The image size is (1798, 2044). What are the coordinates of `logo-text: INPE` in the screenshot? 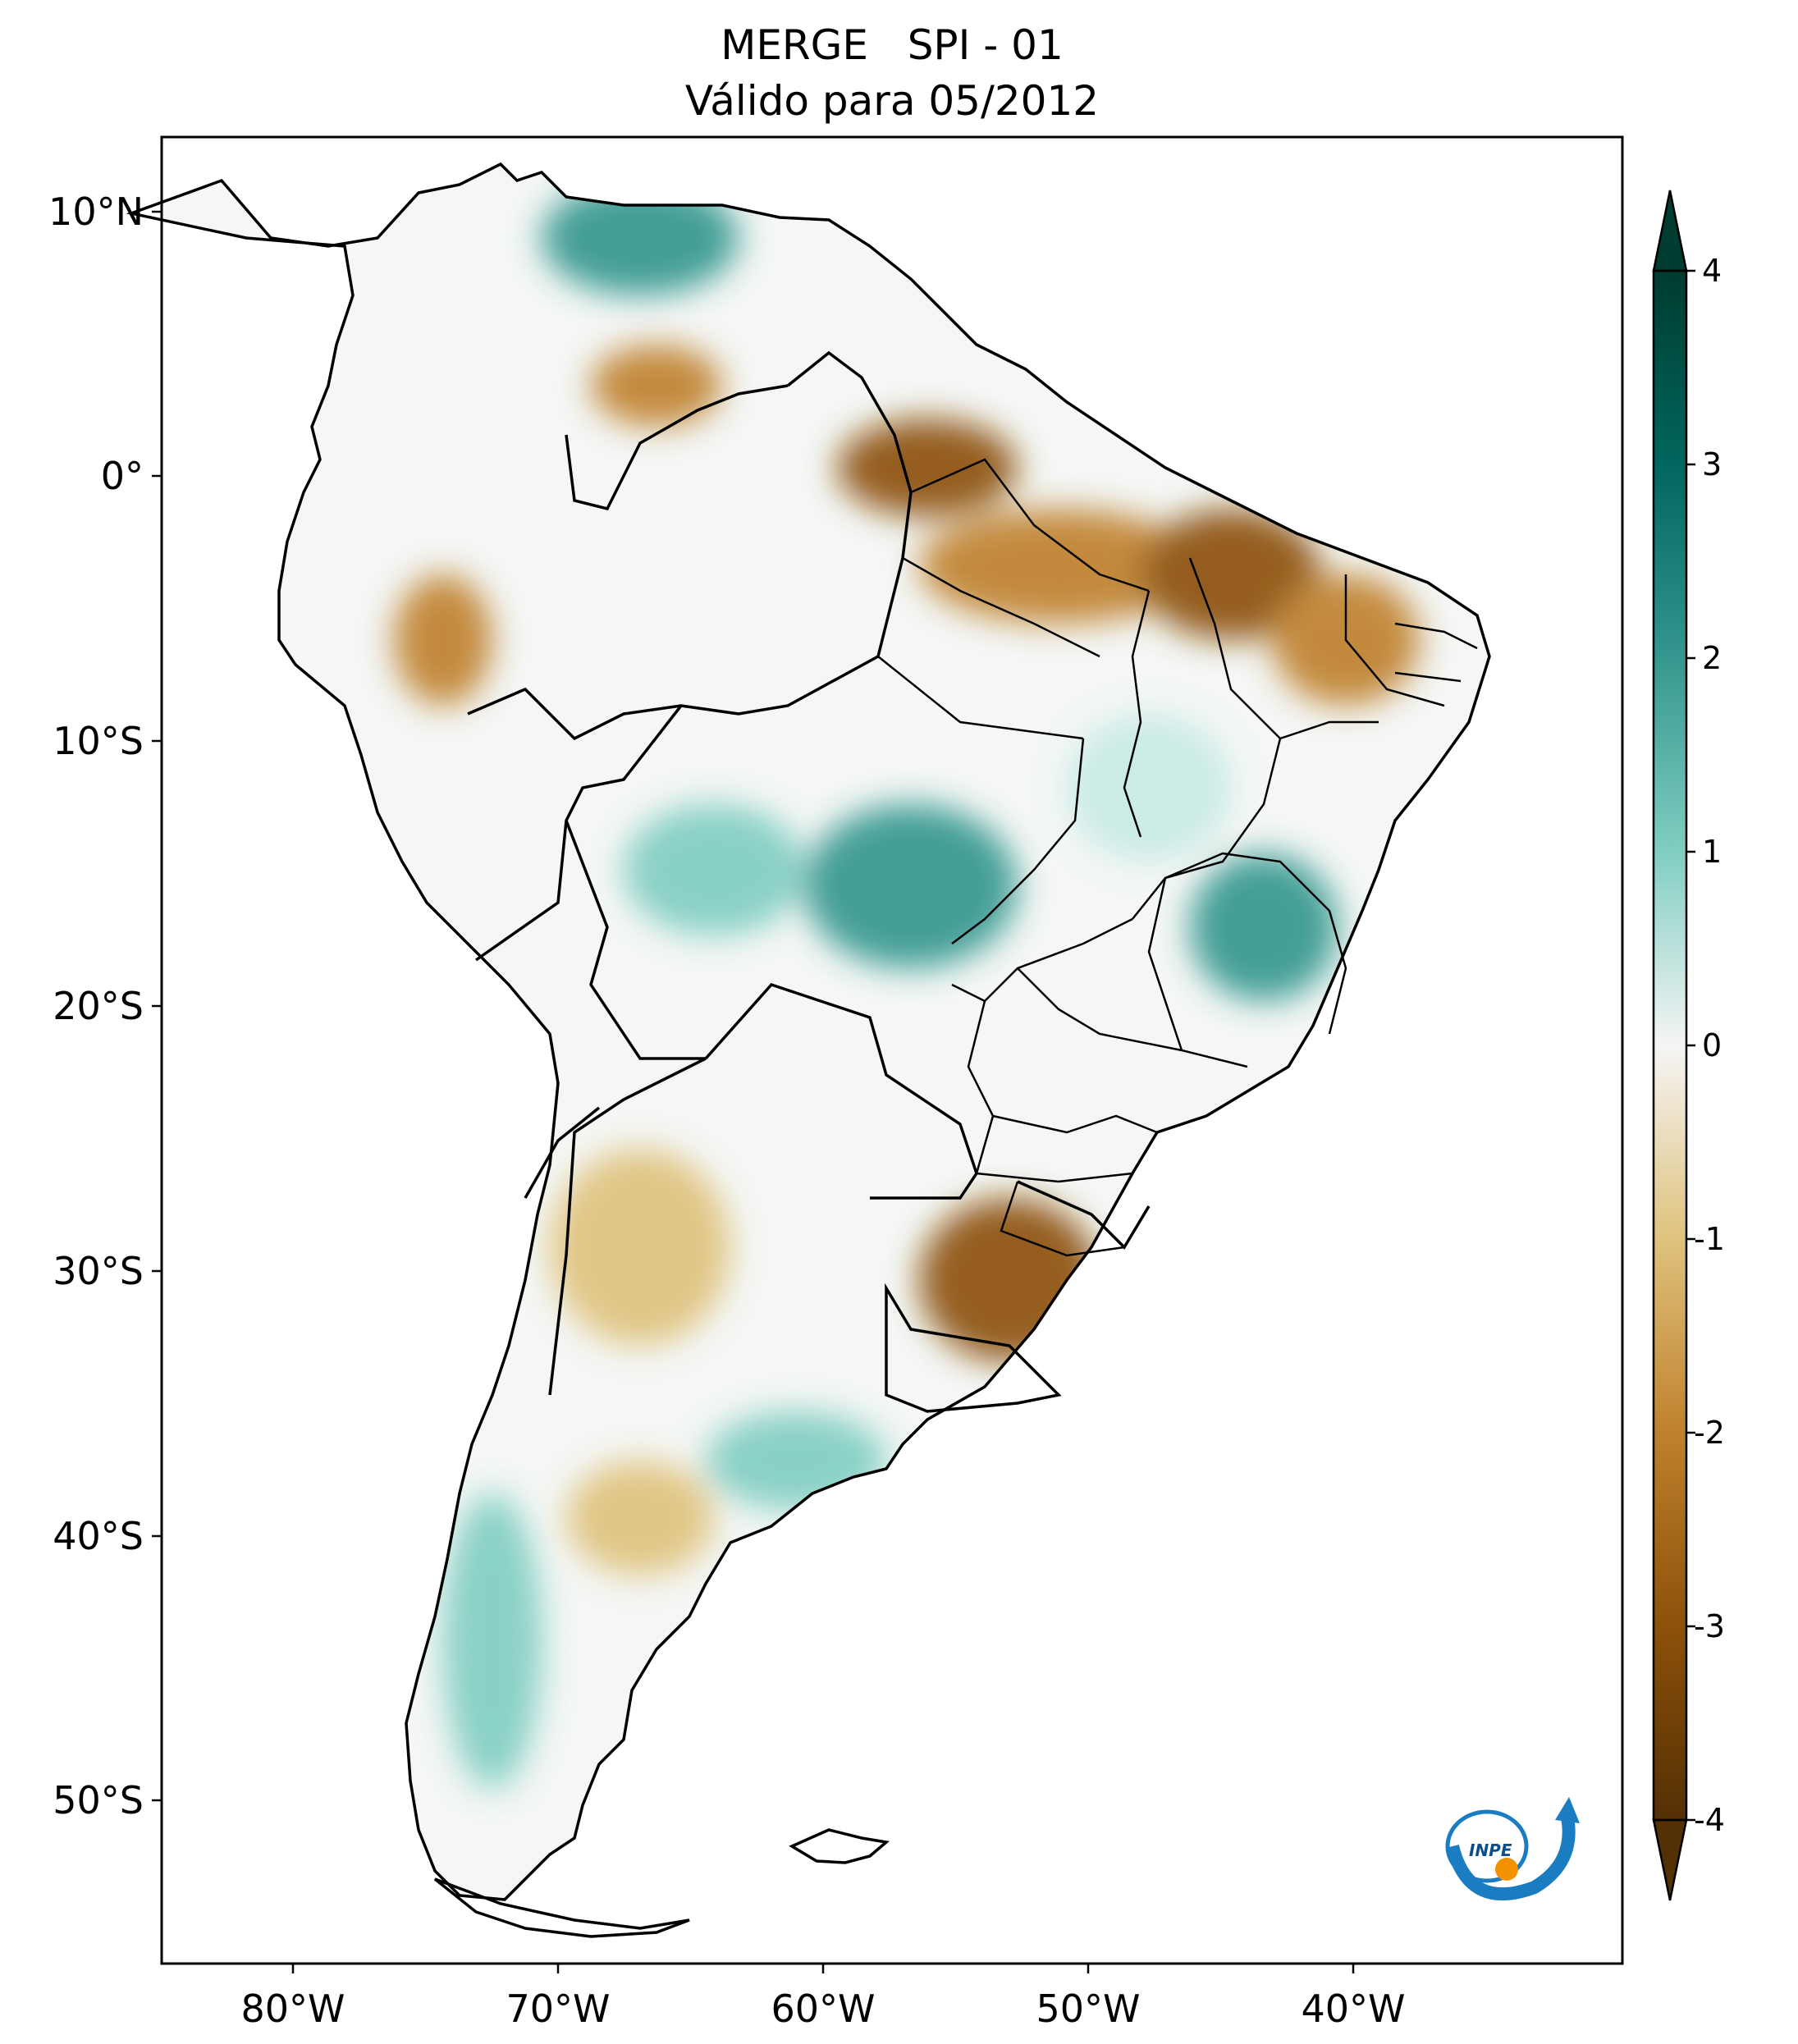 It's located at (1490, 1850).